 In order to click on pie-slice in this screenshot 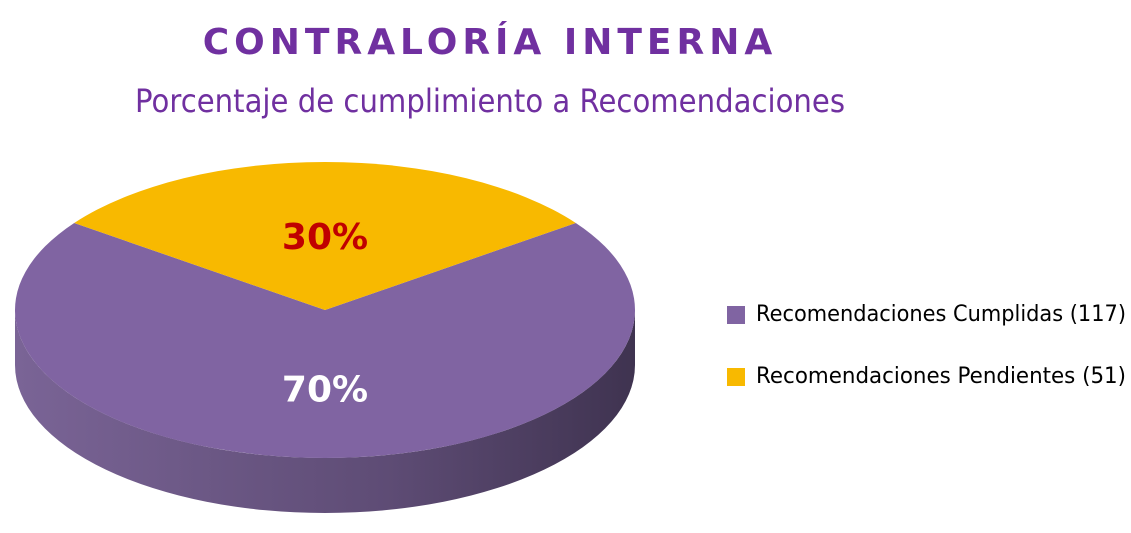, I will do `click(325, 235)`.